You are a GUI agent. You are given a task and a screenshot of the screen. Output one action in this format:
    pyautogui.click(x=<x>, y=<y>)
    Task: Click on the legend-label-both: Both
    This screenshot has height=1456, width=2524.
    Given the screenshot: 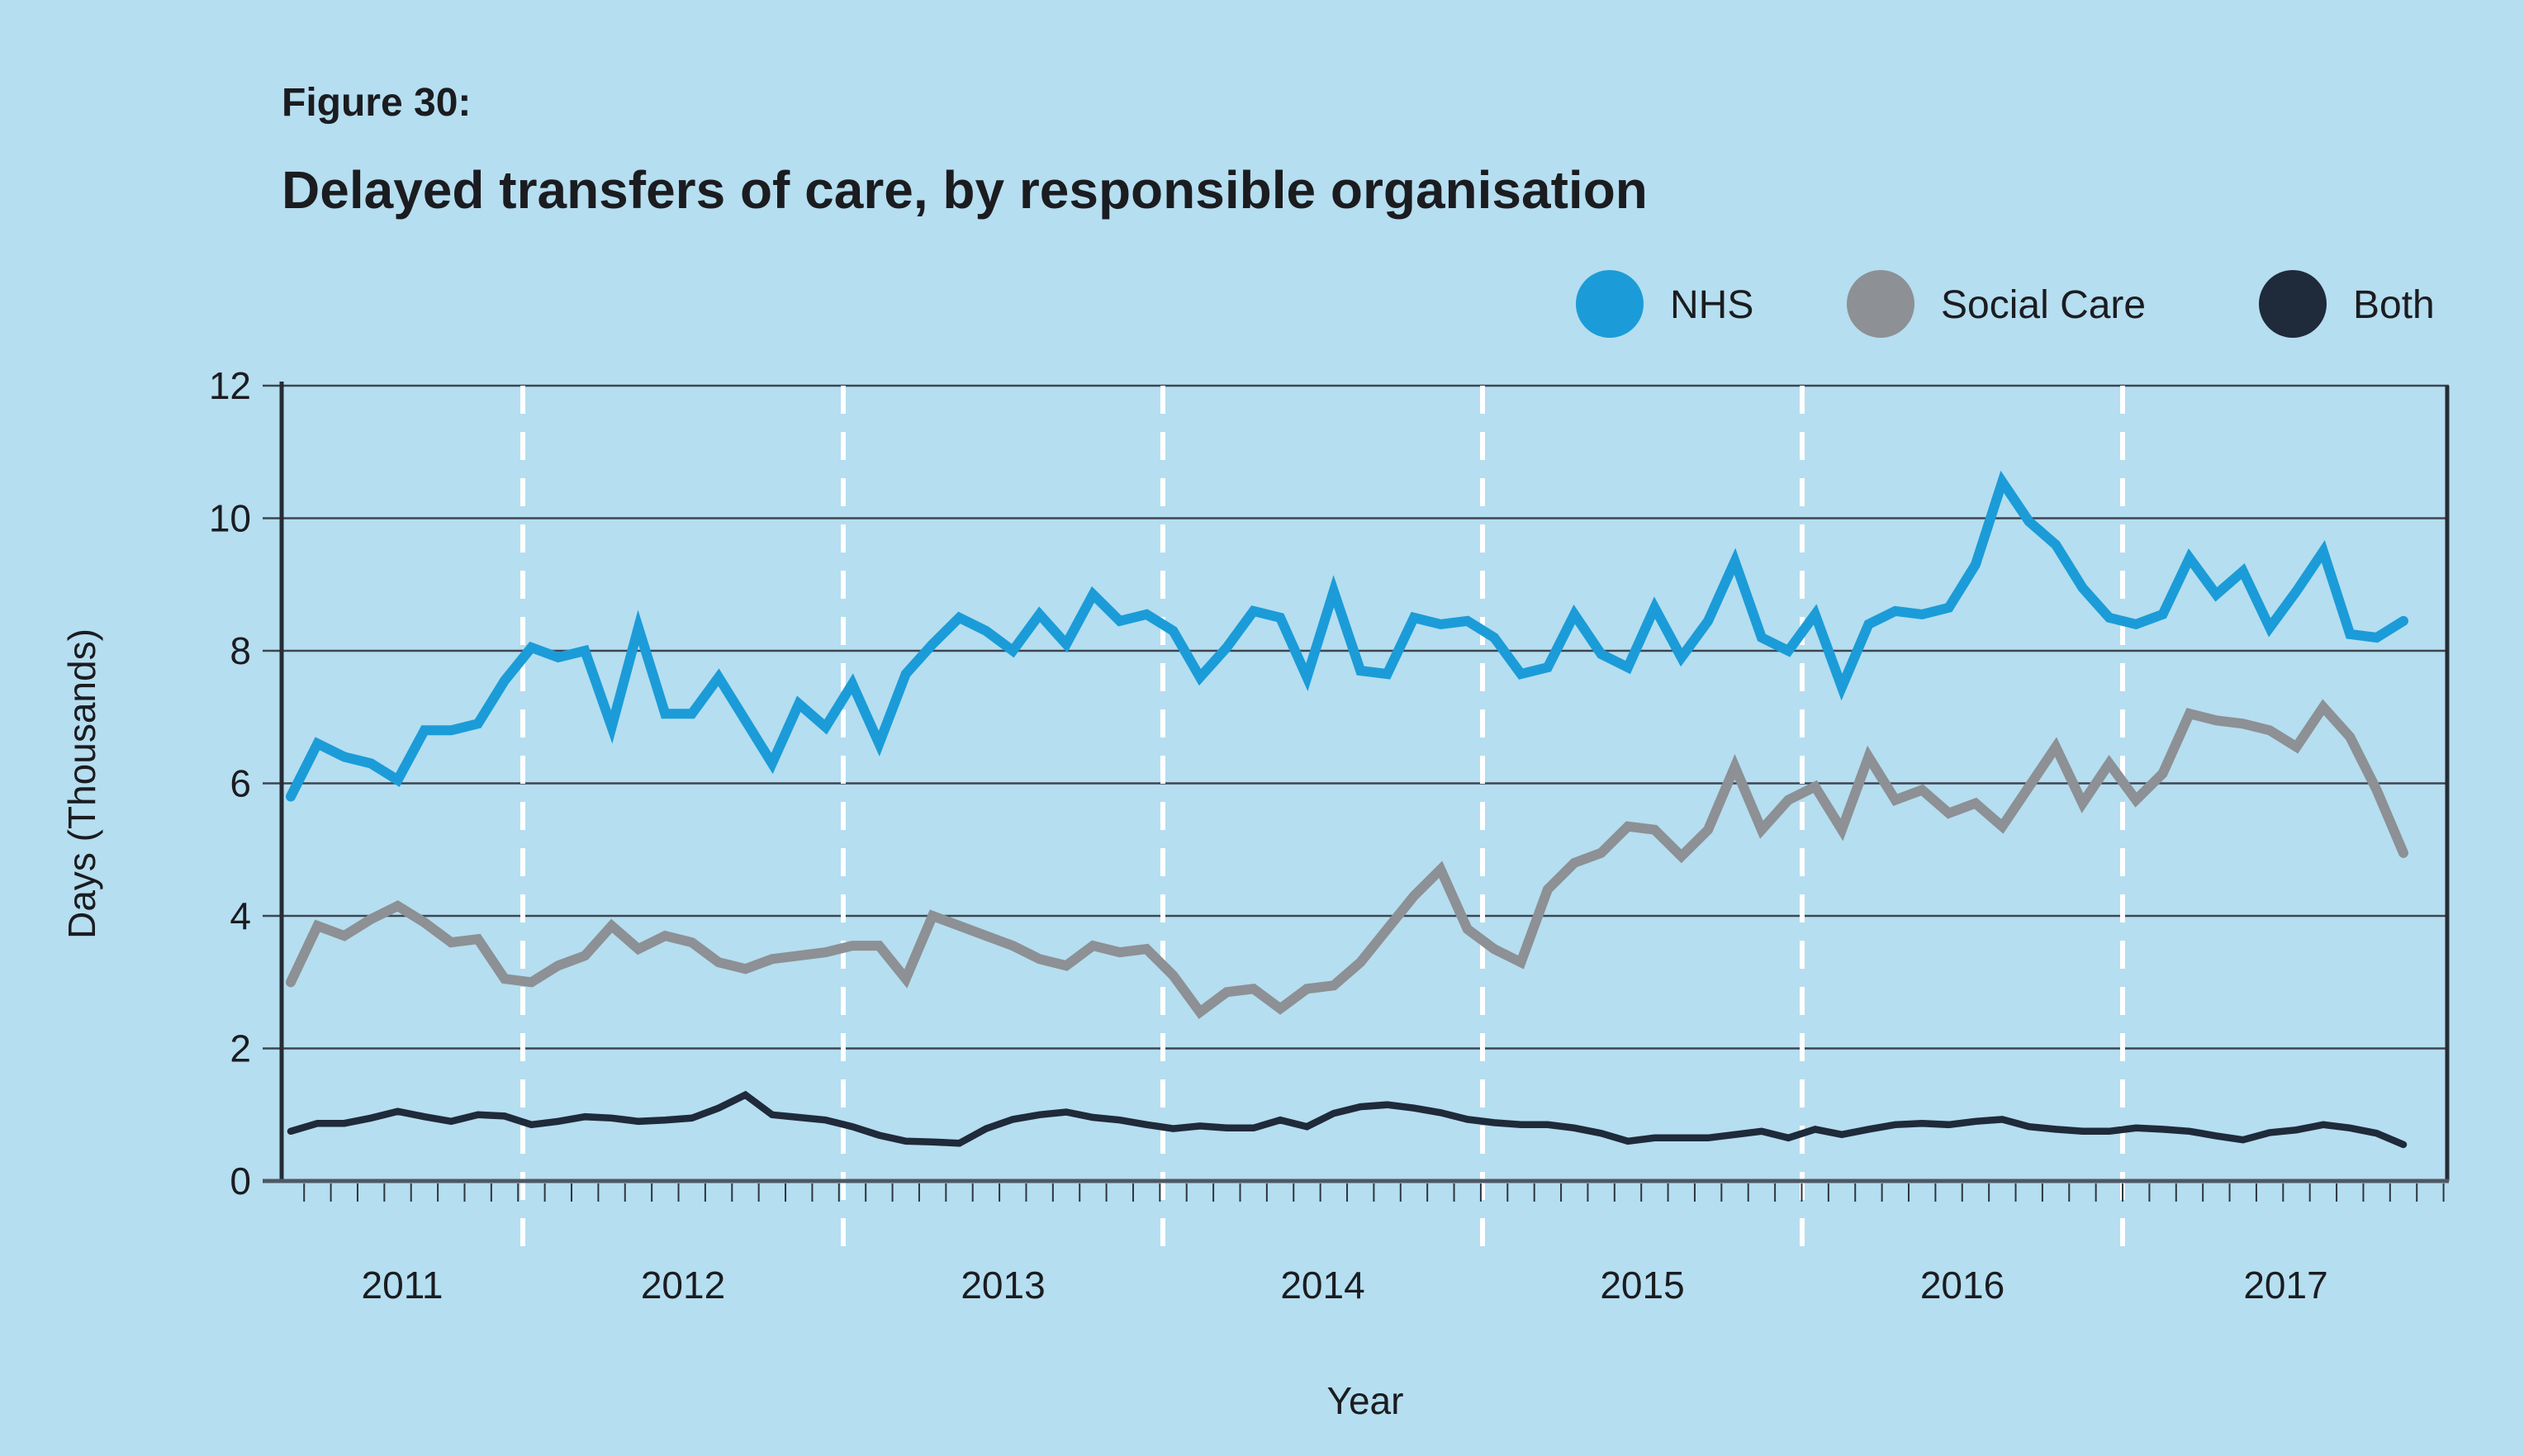 What is the action you would take?
    pyautogui.click(x=2394, y=305)
    